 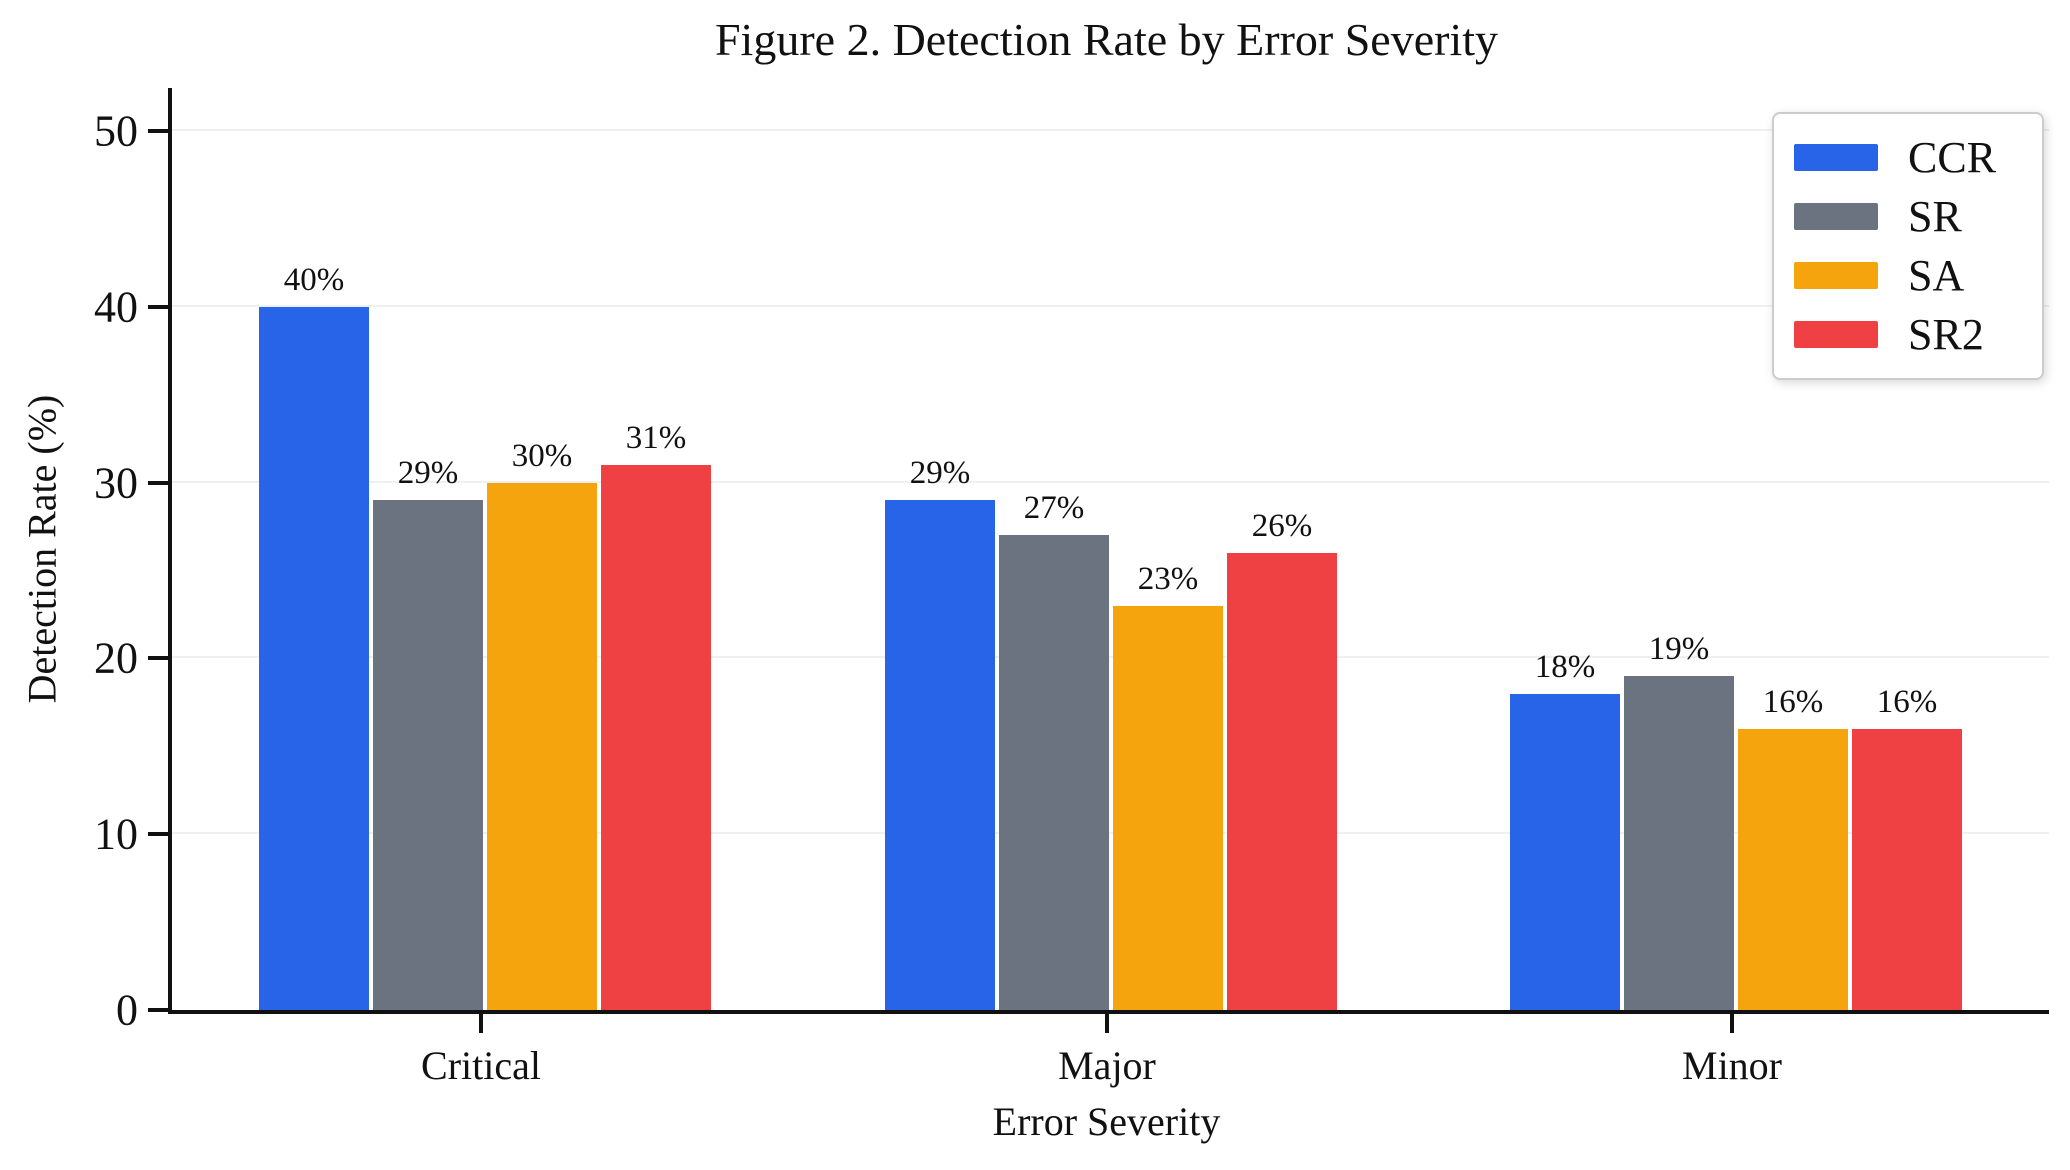 I want to click on x-tick-mark-critical, so click(x=481, y=1023).